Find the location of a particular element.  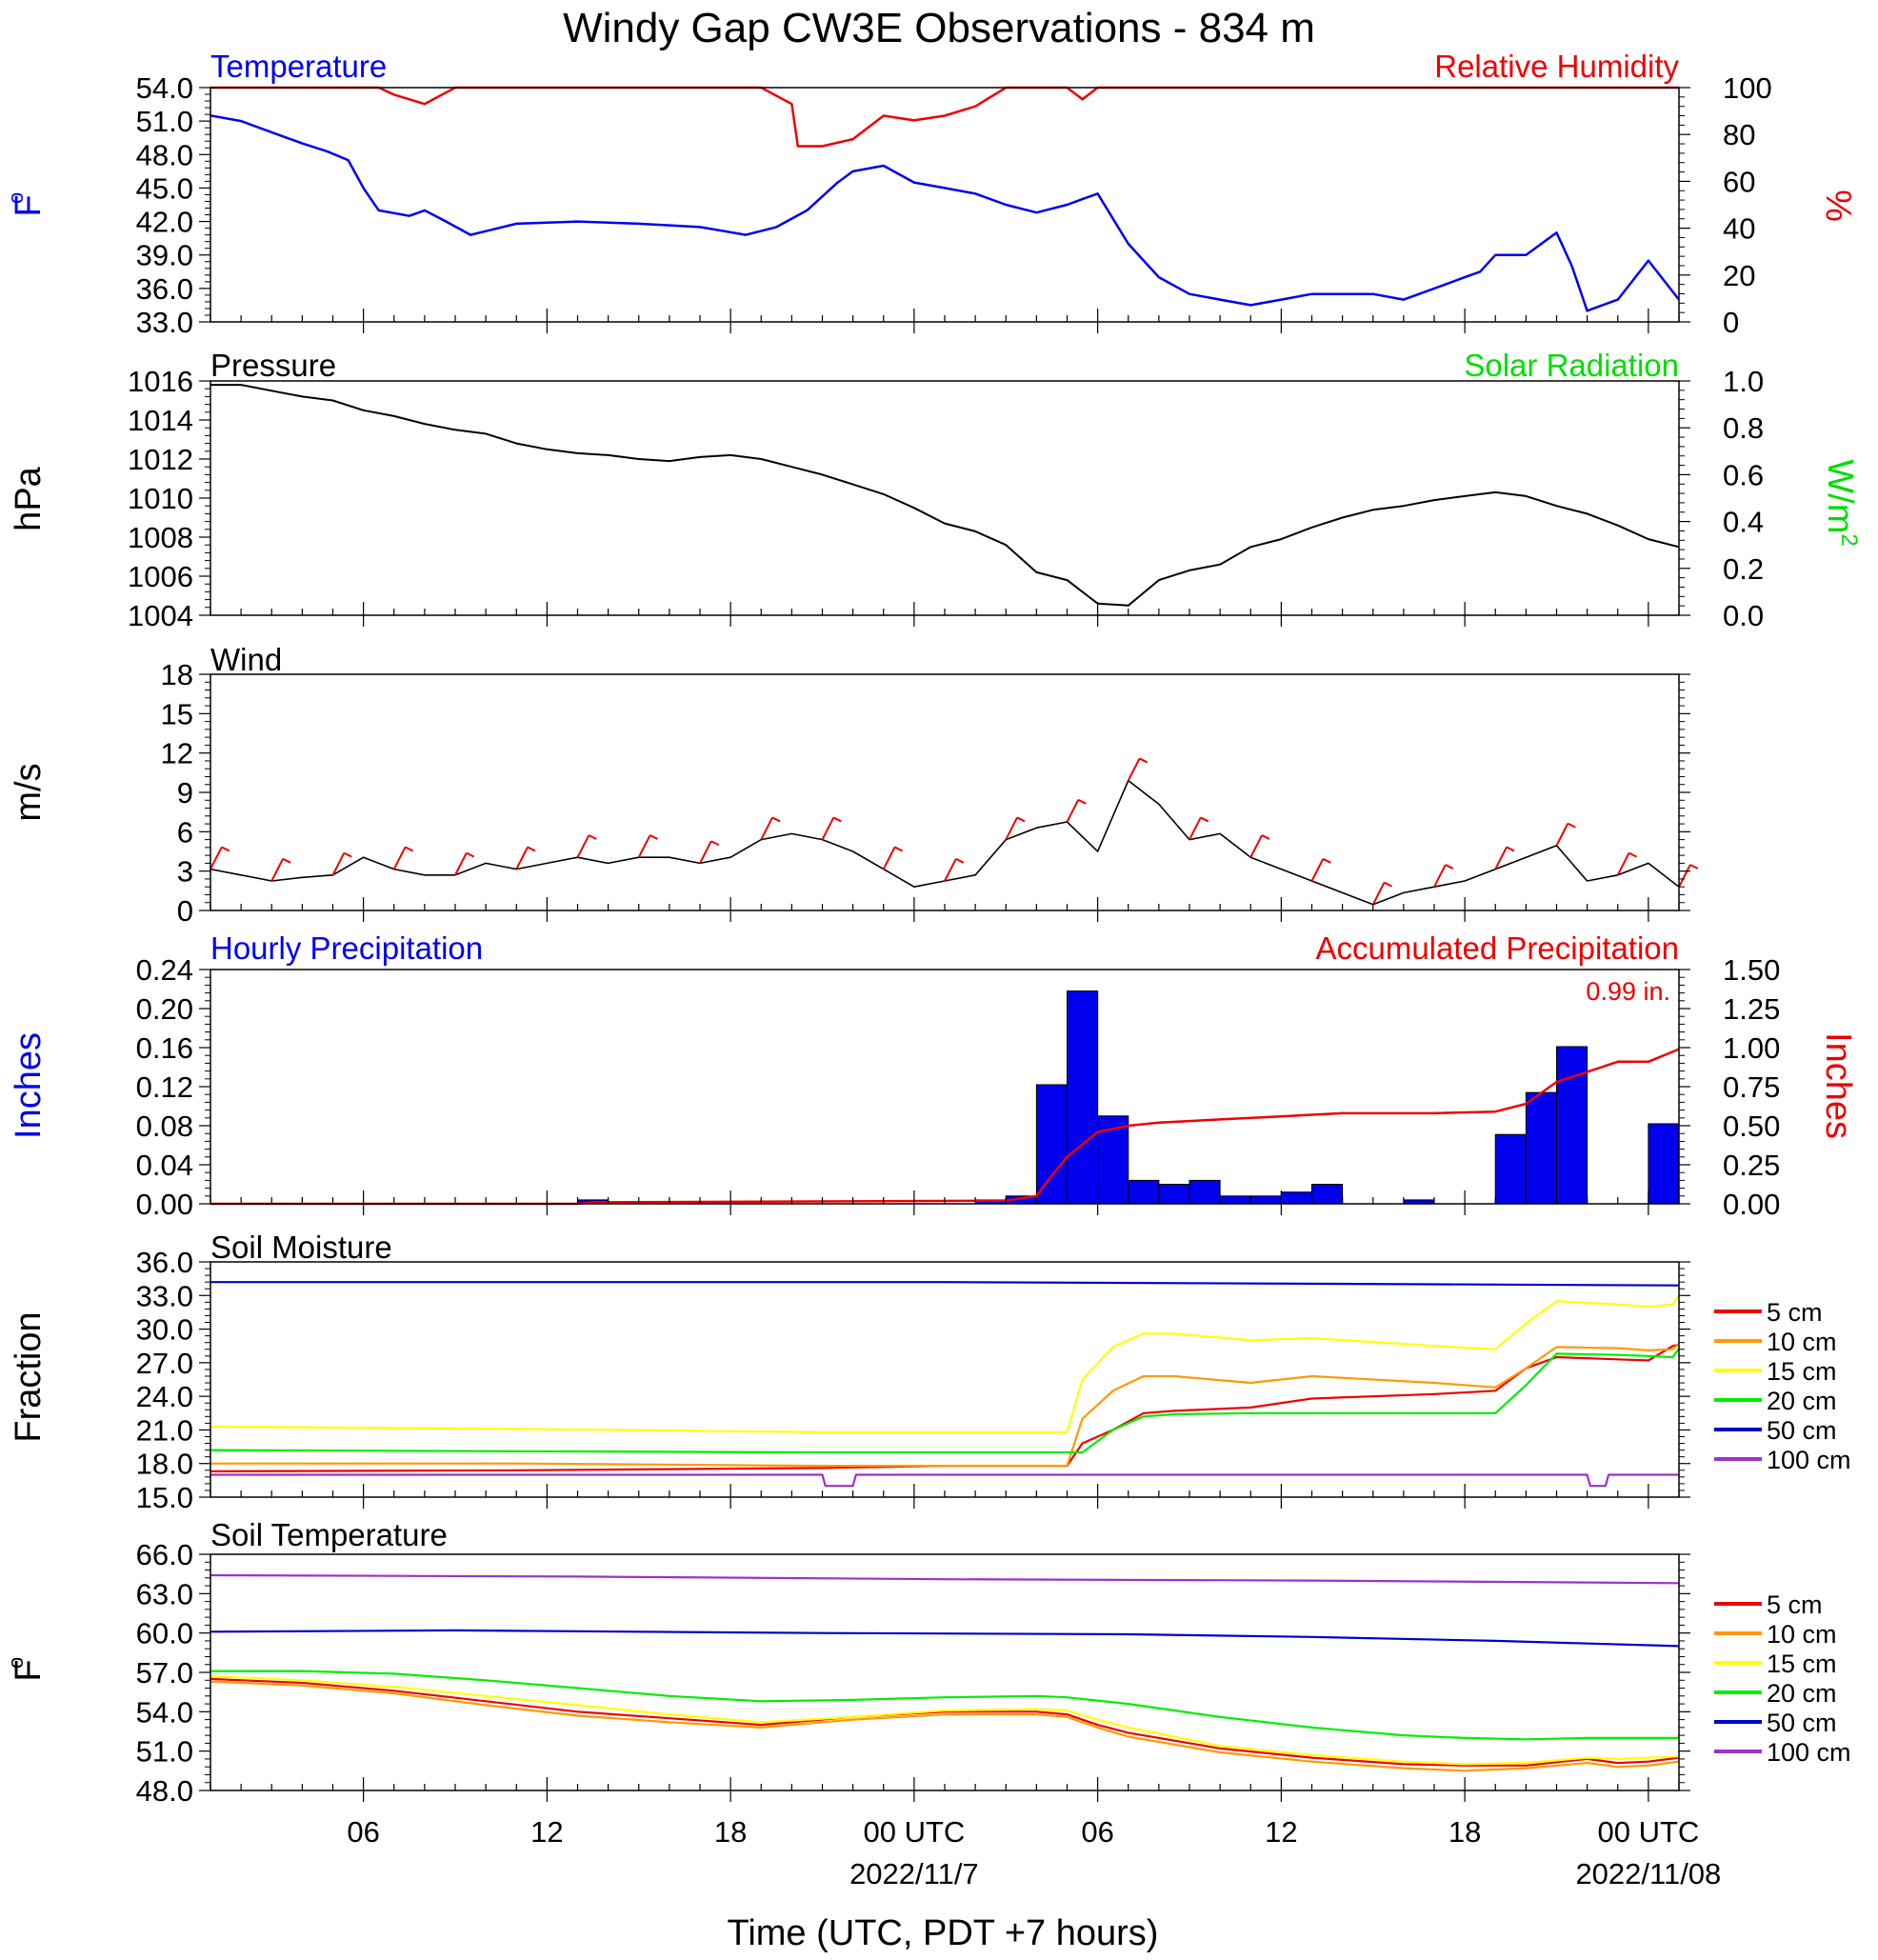

y2-tick-label: 0.50 is located at coordinates (1751, 1126).